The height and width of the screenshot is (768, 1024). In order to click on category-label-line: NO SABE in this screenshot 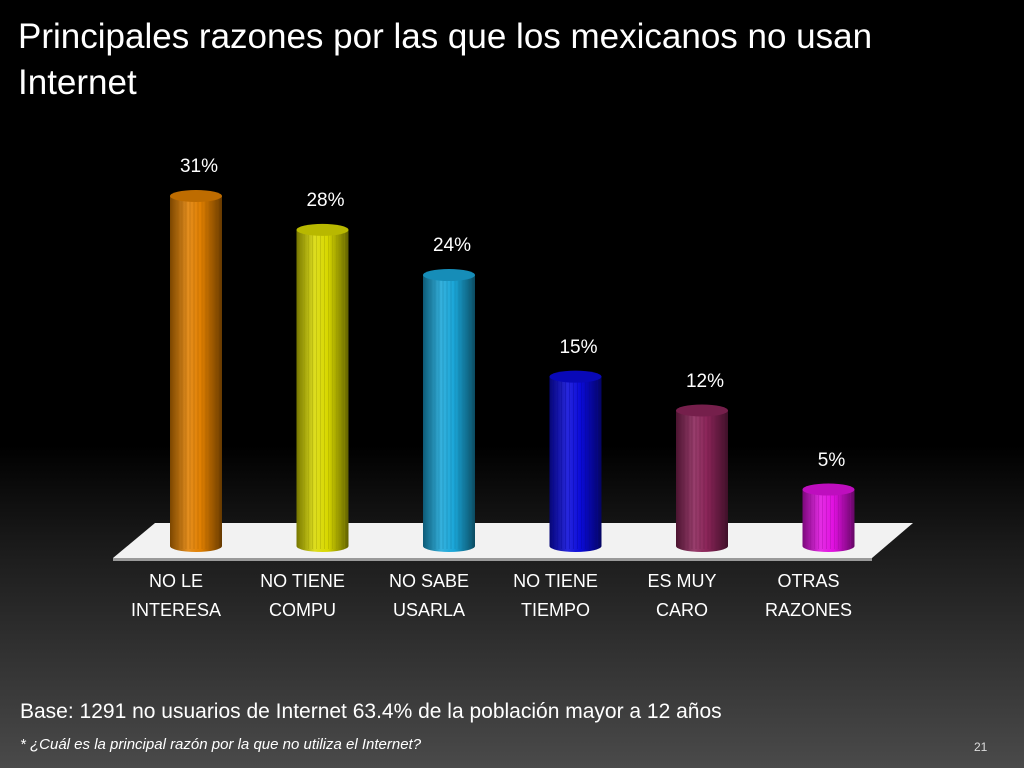, I will do `click(429, 581)`.